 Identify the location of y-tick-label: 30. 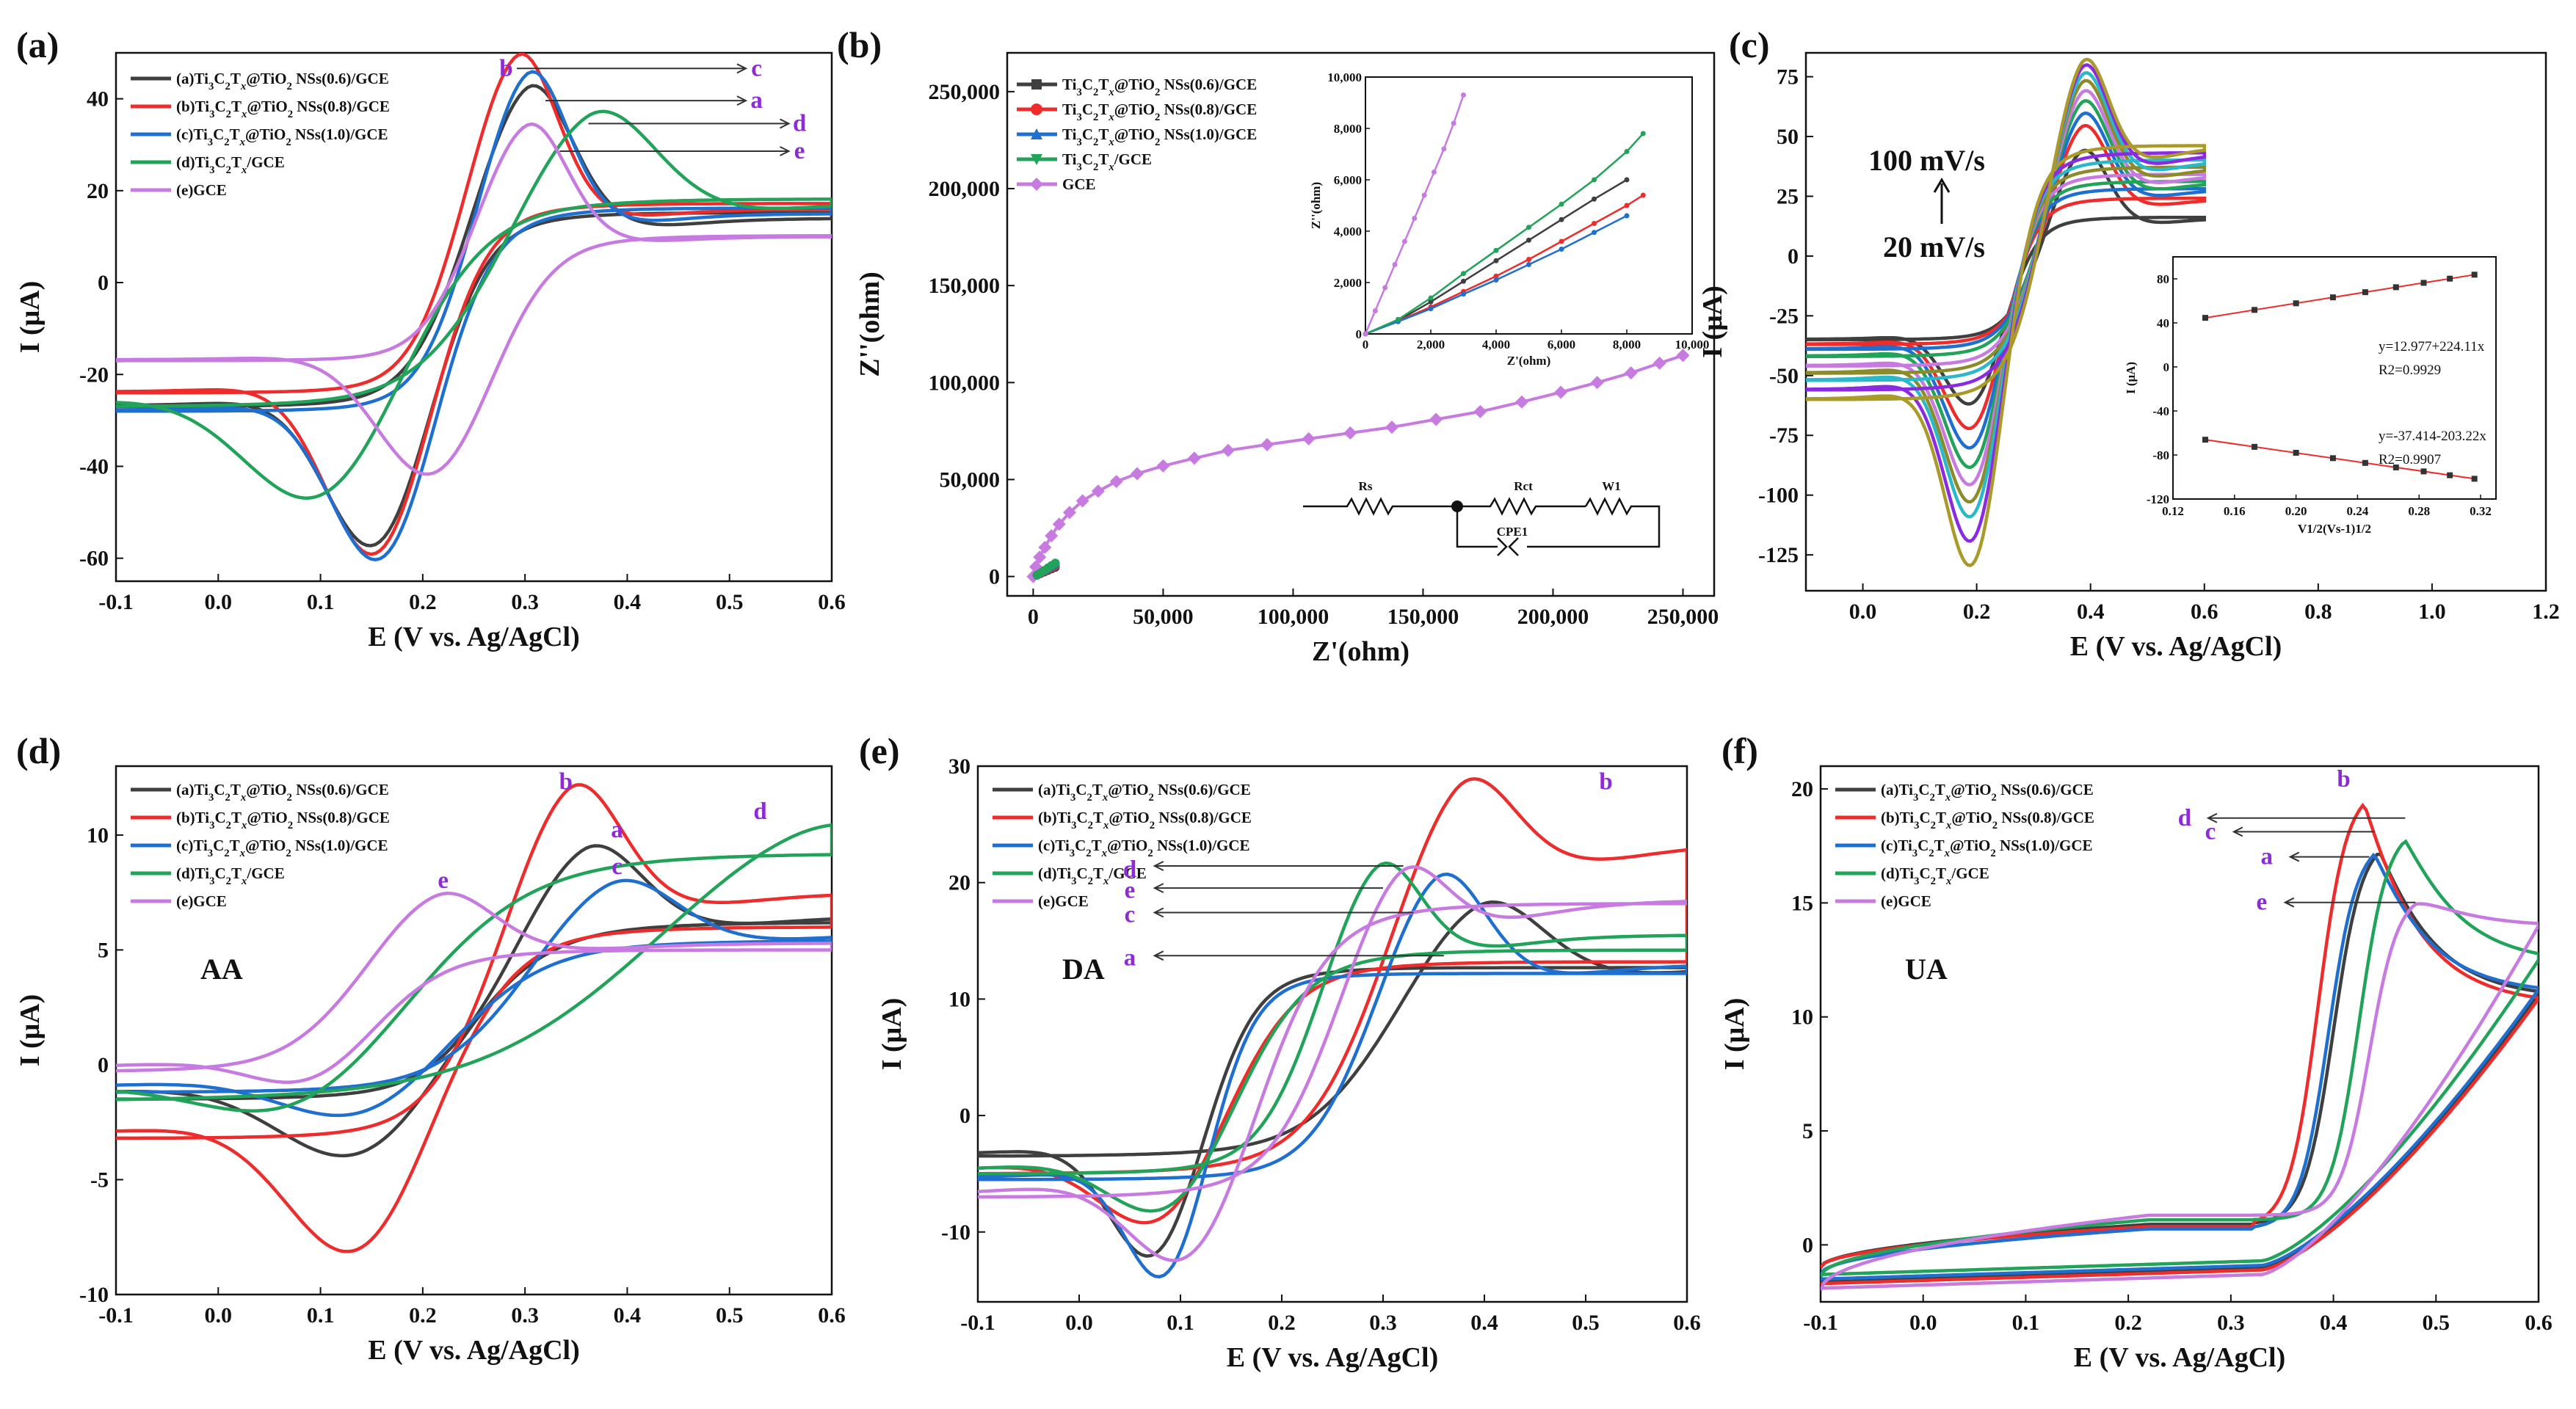
(959, 766).